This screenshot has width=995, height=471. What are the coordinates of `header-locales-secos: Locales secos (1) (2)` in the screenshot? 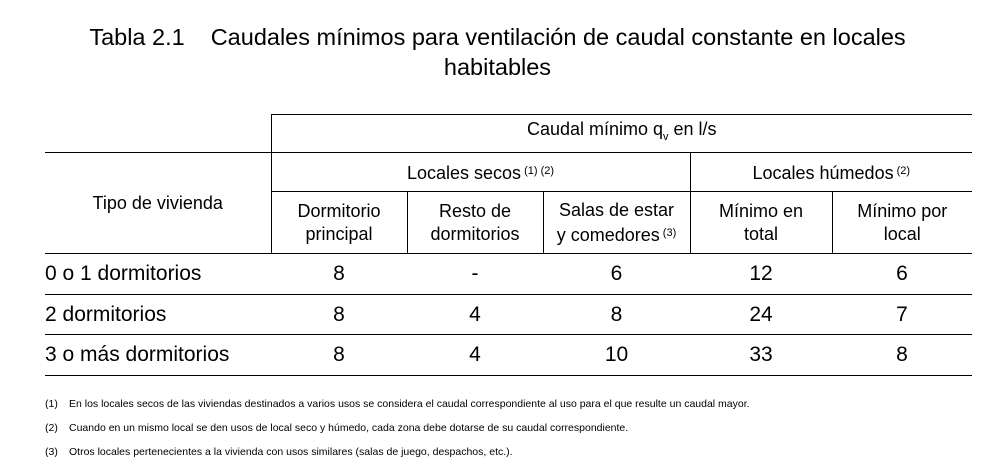 It's located at (480, 172).